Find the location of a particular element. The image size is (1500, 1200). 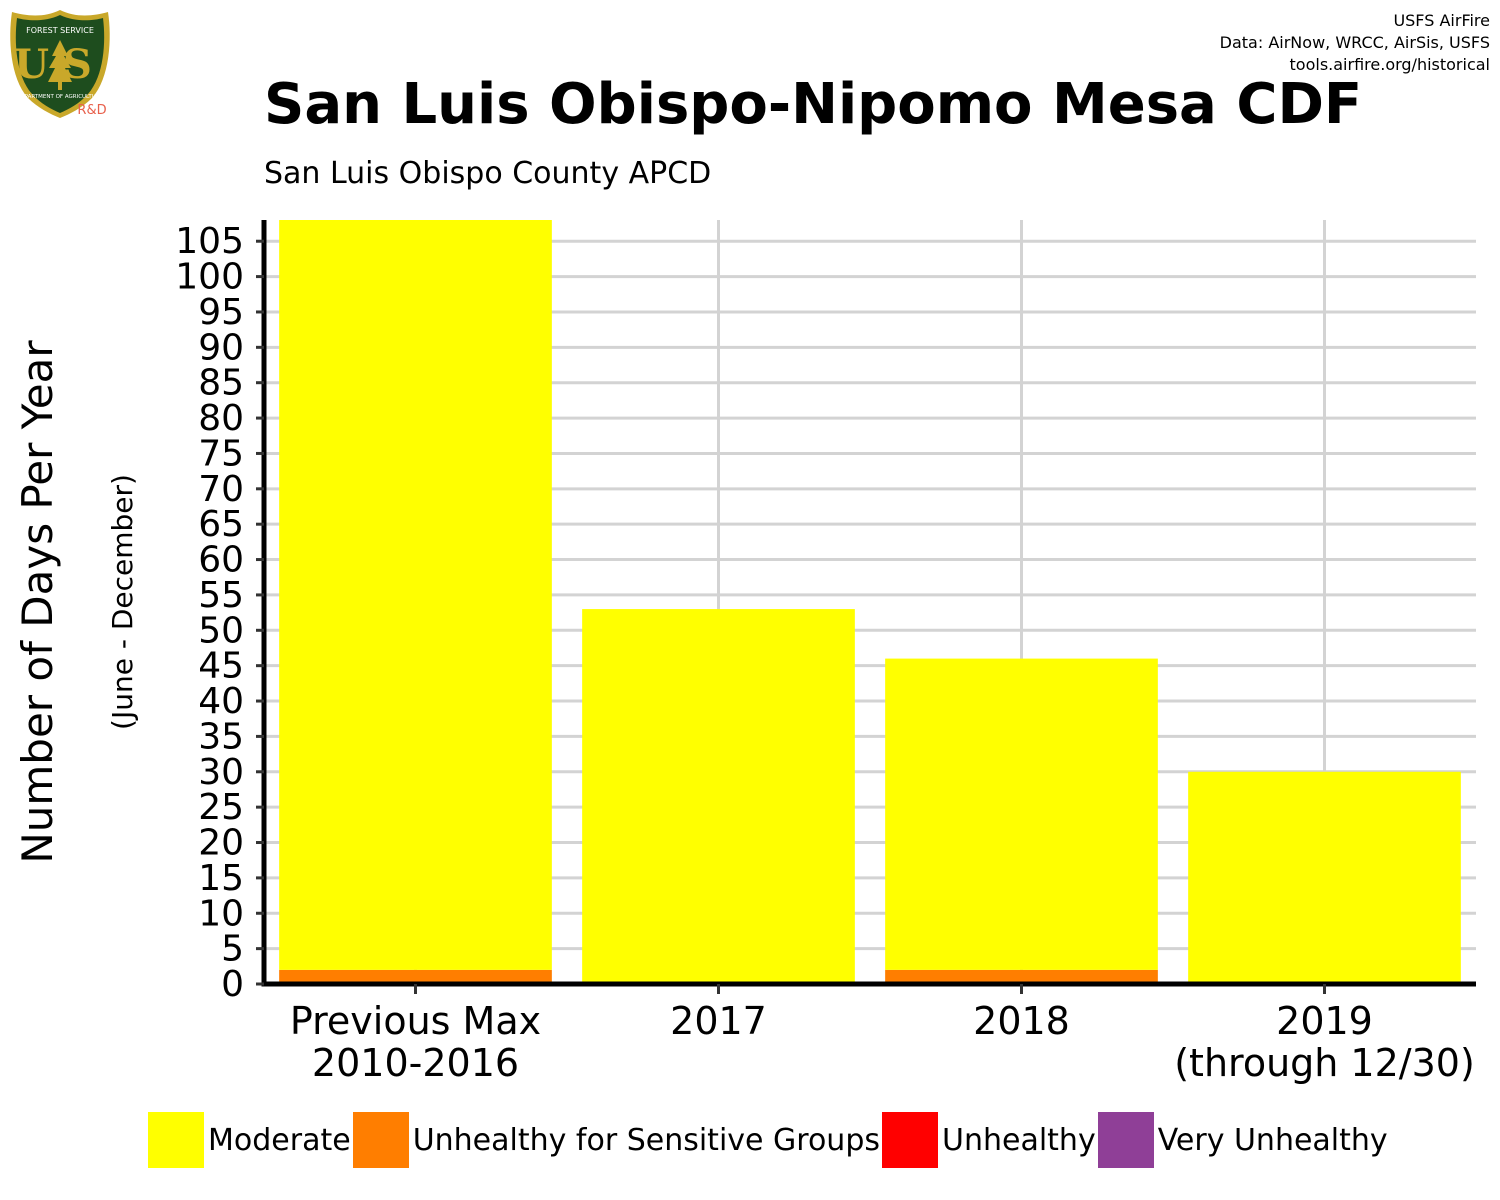

y-tick-label: 60 is located at coordinates (221, 560).